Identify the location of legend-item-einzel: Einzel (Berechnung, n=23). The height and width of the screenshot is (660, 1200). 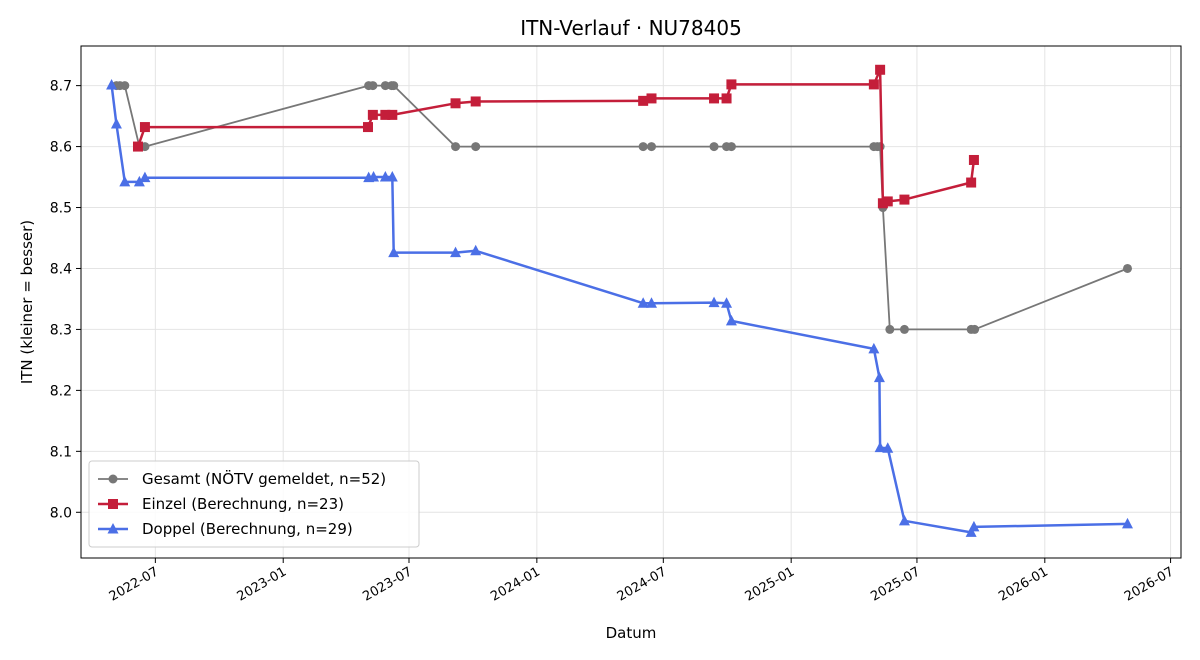
(221, 504).